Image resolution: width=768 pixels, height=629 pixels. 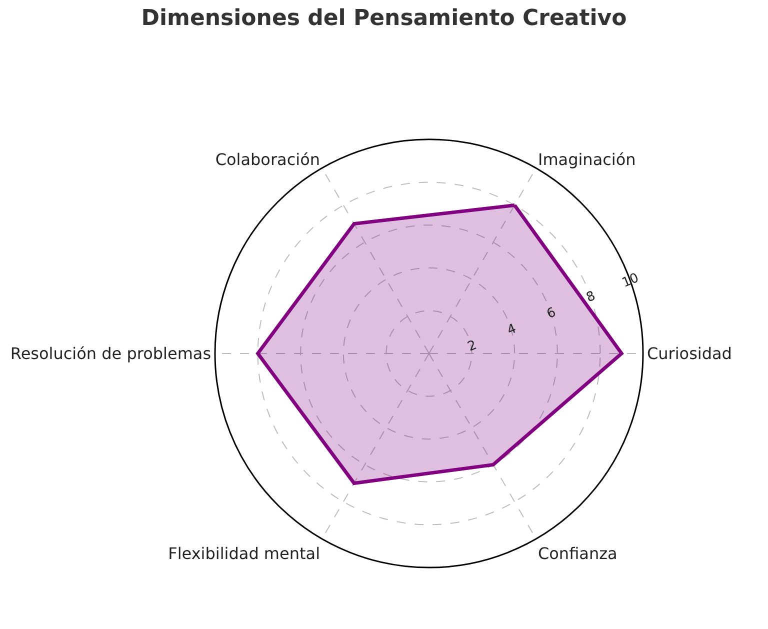 I want to click on y-tick-label: 8, so click(x=591, y=297).